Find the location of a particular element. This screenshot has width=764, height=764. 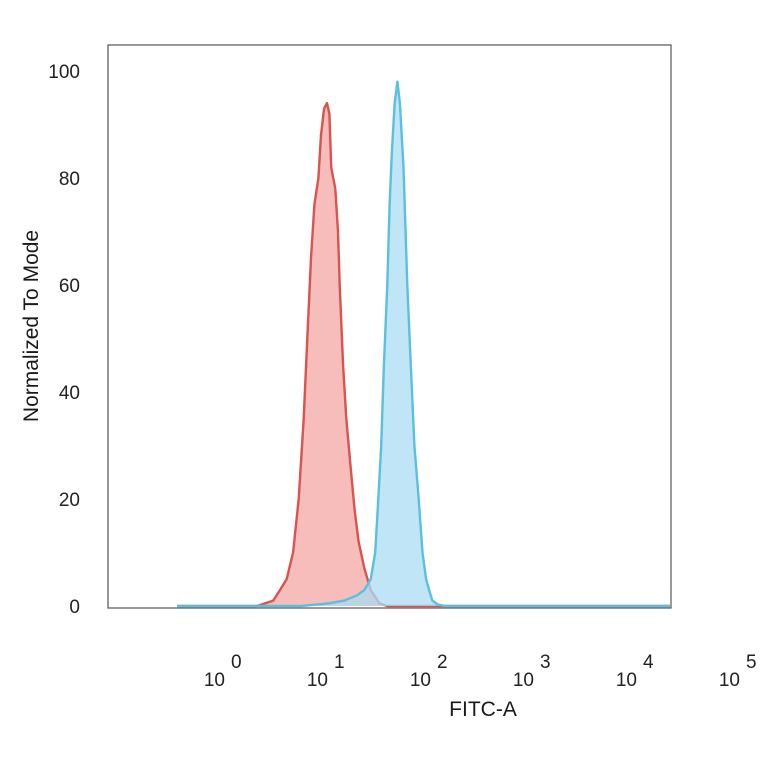

y-tick-label-60: 60 is located at coordinates (69, 286).